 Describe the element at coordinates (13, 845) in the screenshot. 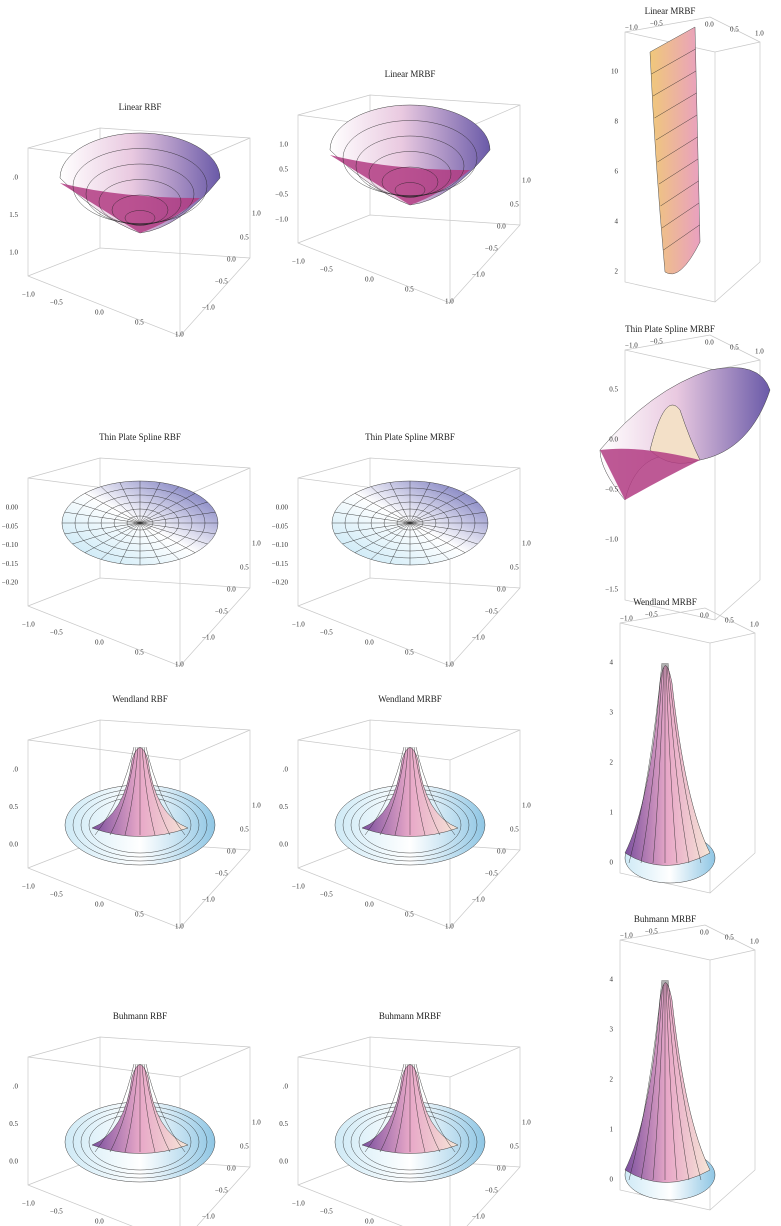

I see `z-tick-label: 0.0` at that location.